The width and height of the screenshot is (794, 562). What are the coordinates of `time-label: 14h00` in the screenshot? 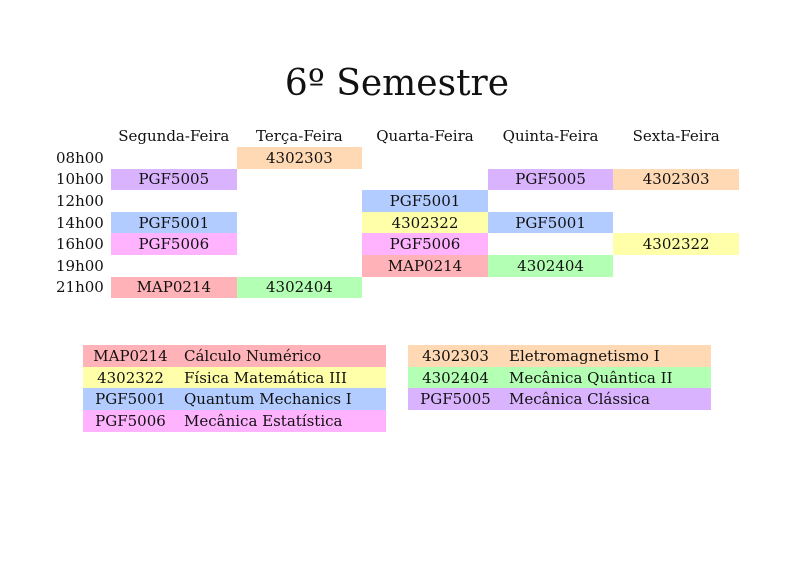 It's located at (80, 222).